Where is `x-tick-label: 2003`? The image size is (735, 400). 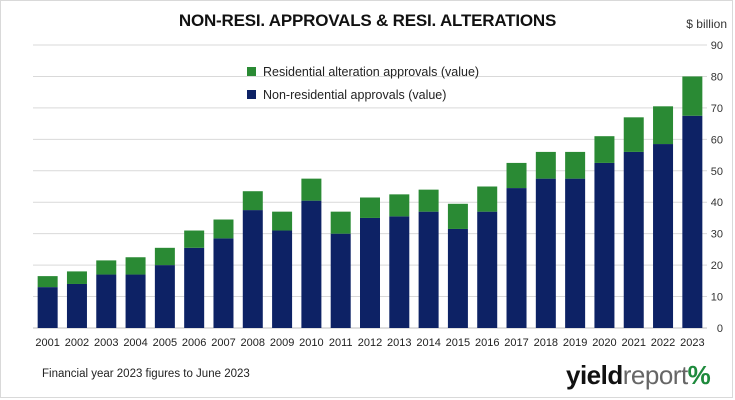 x-tick-label: 2003 is located at coordinates (106, 343).